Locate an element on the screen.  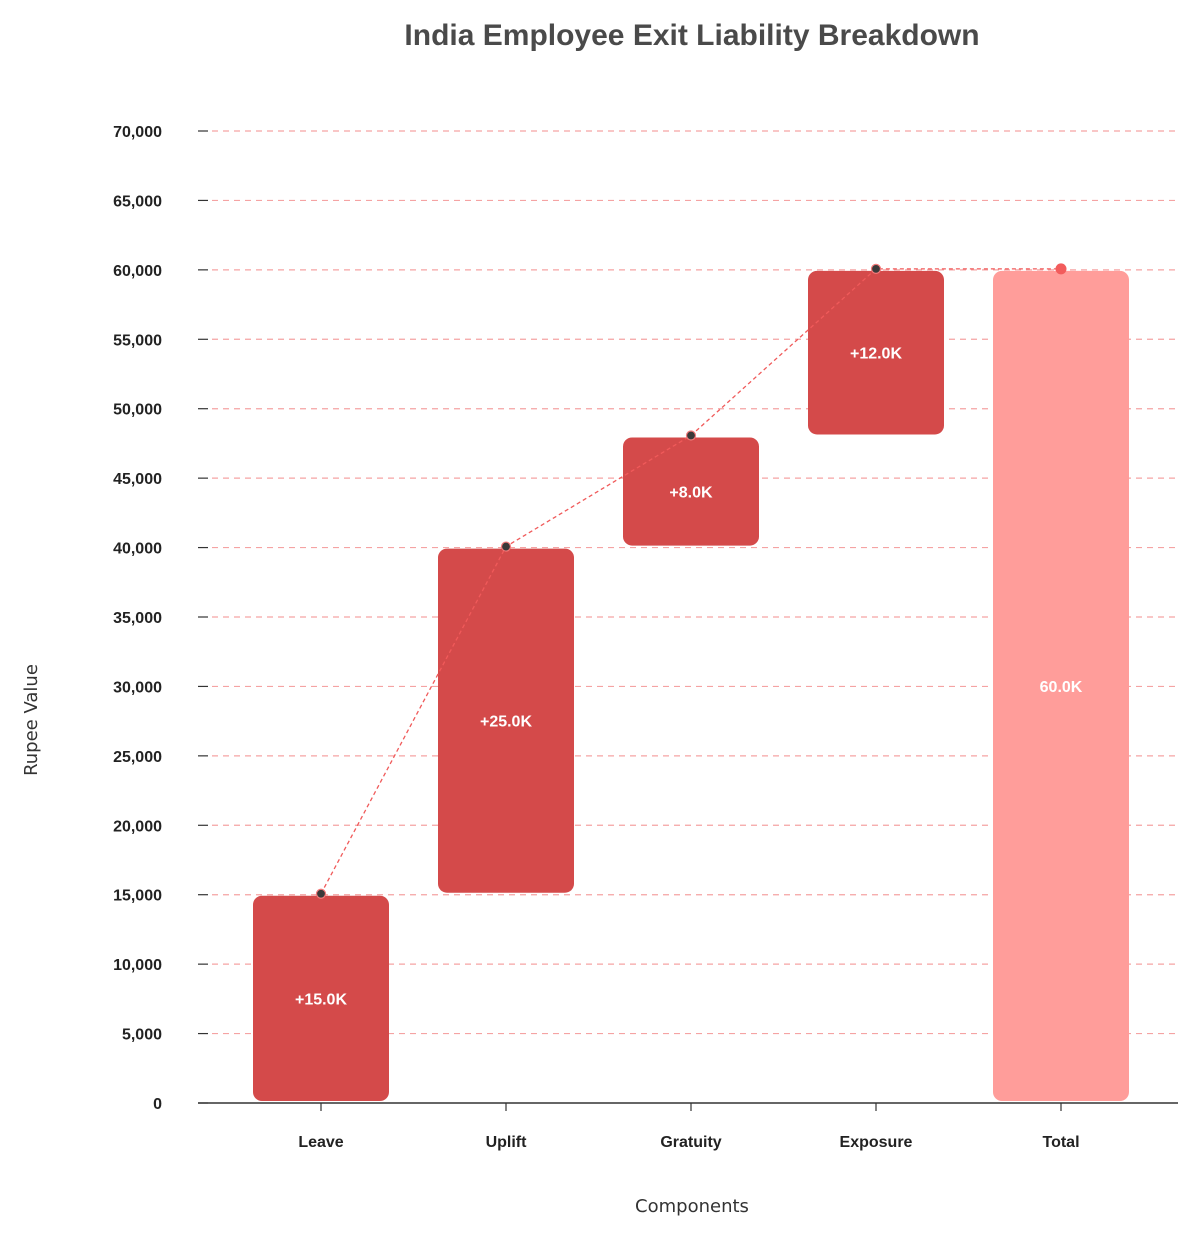
bar-value-label: +25.0K is located at coordinates (506, 722).